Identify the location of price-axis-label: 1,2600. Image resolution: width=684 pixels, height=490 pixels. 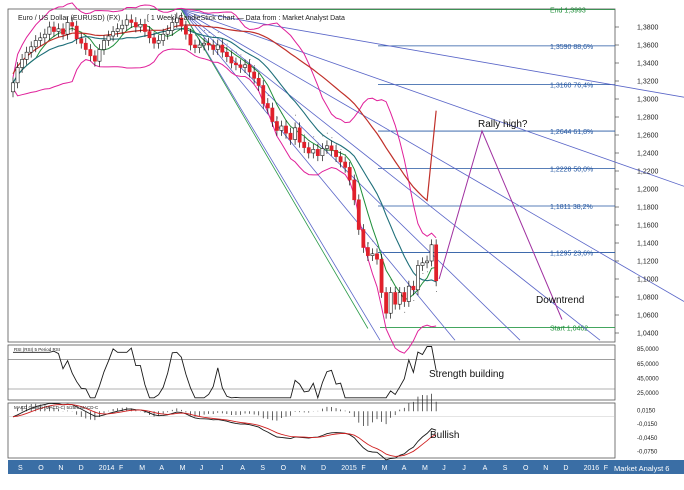
(648, 136).